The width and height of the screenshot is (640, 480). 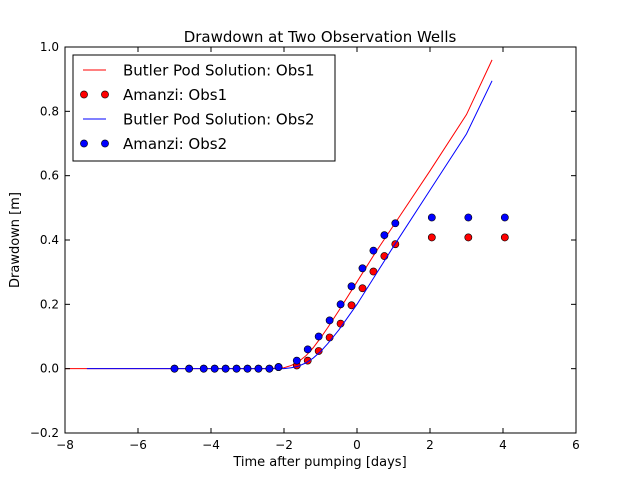 I want to click on x-tick-label: 4, so click(x=503, y=445).